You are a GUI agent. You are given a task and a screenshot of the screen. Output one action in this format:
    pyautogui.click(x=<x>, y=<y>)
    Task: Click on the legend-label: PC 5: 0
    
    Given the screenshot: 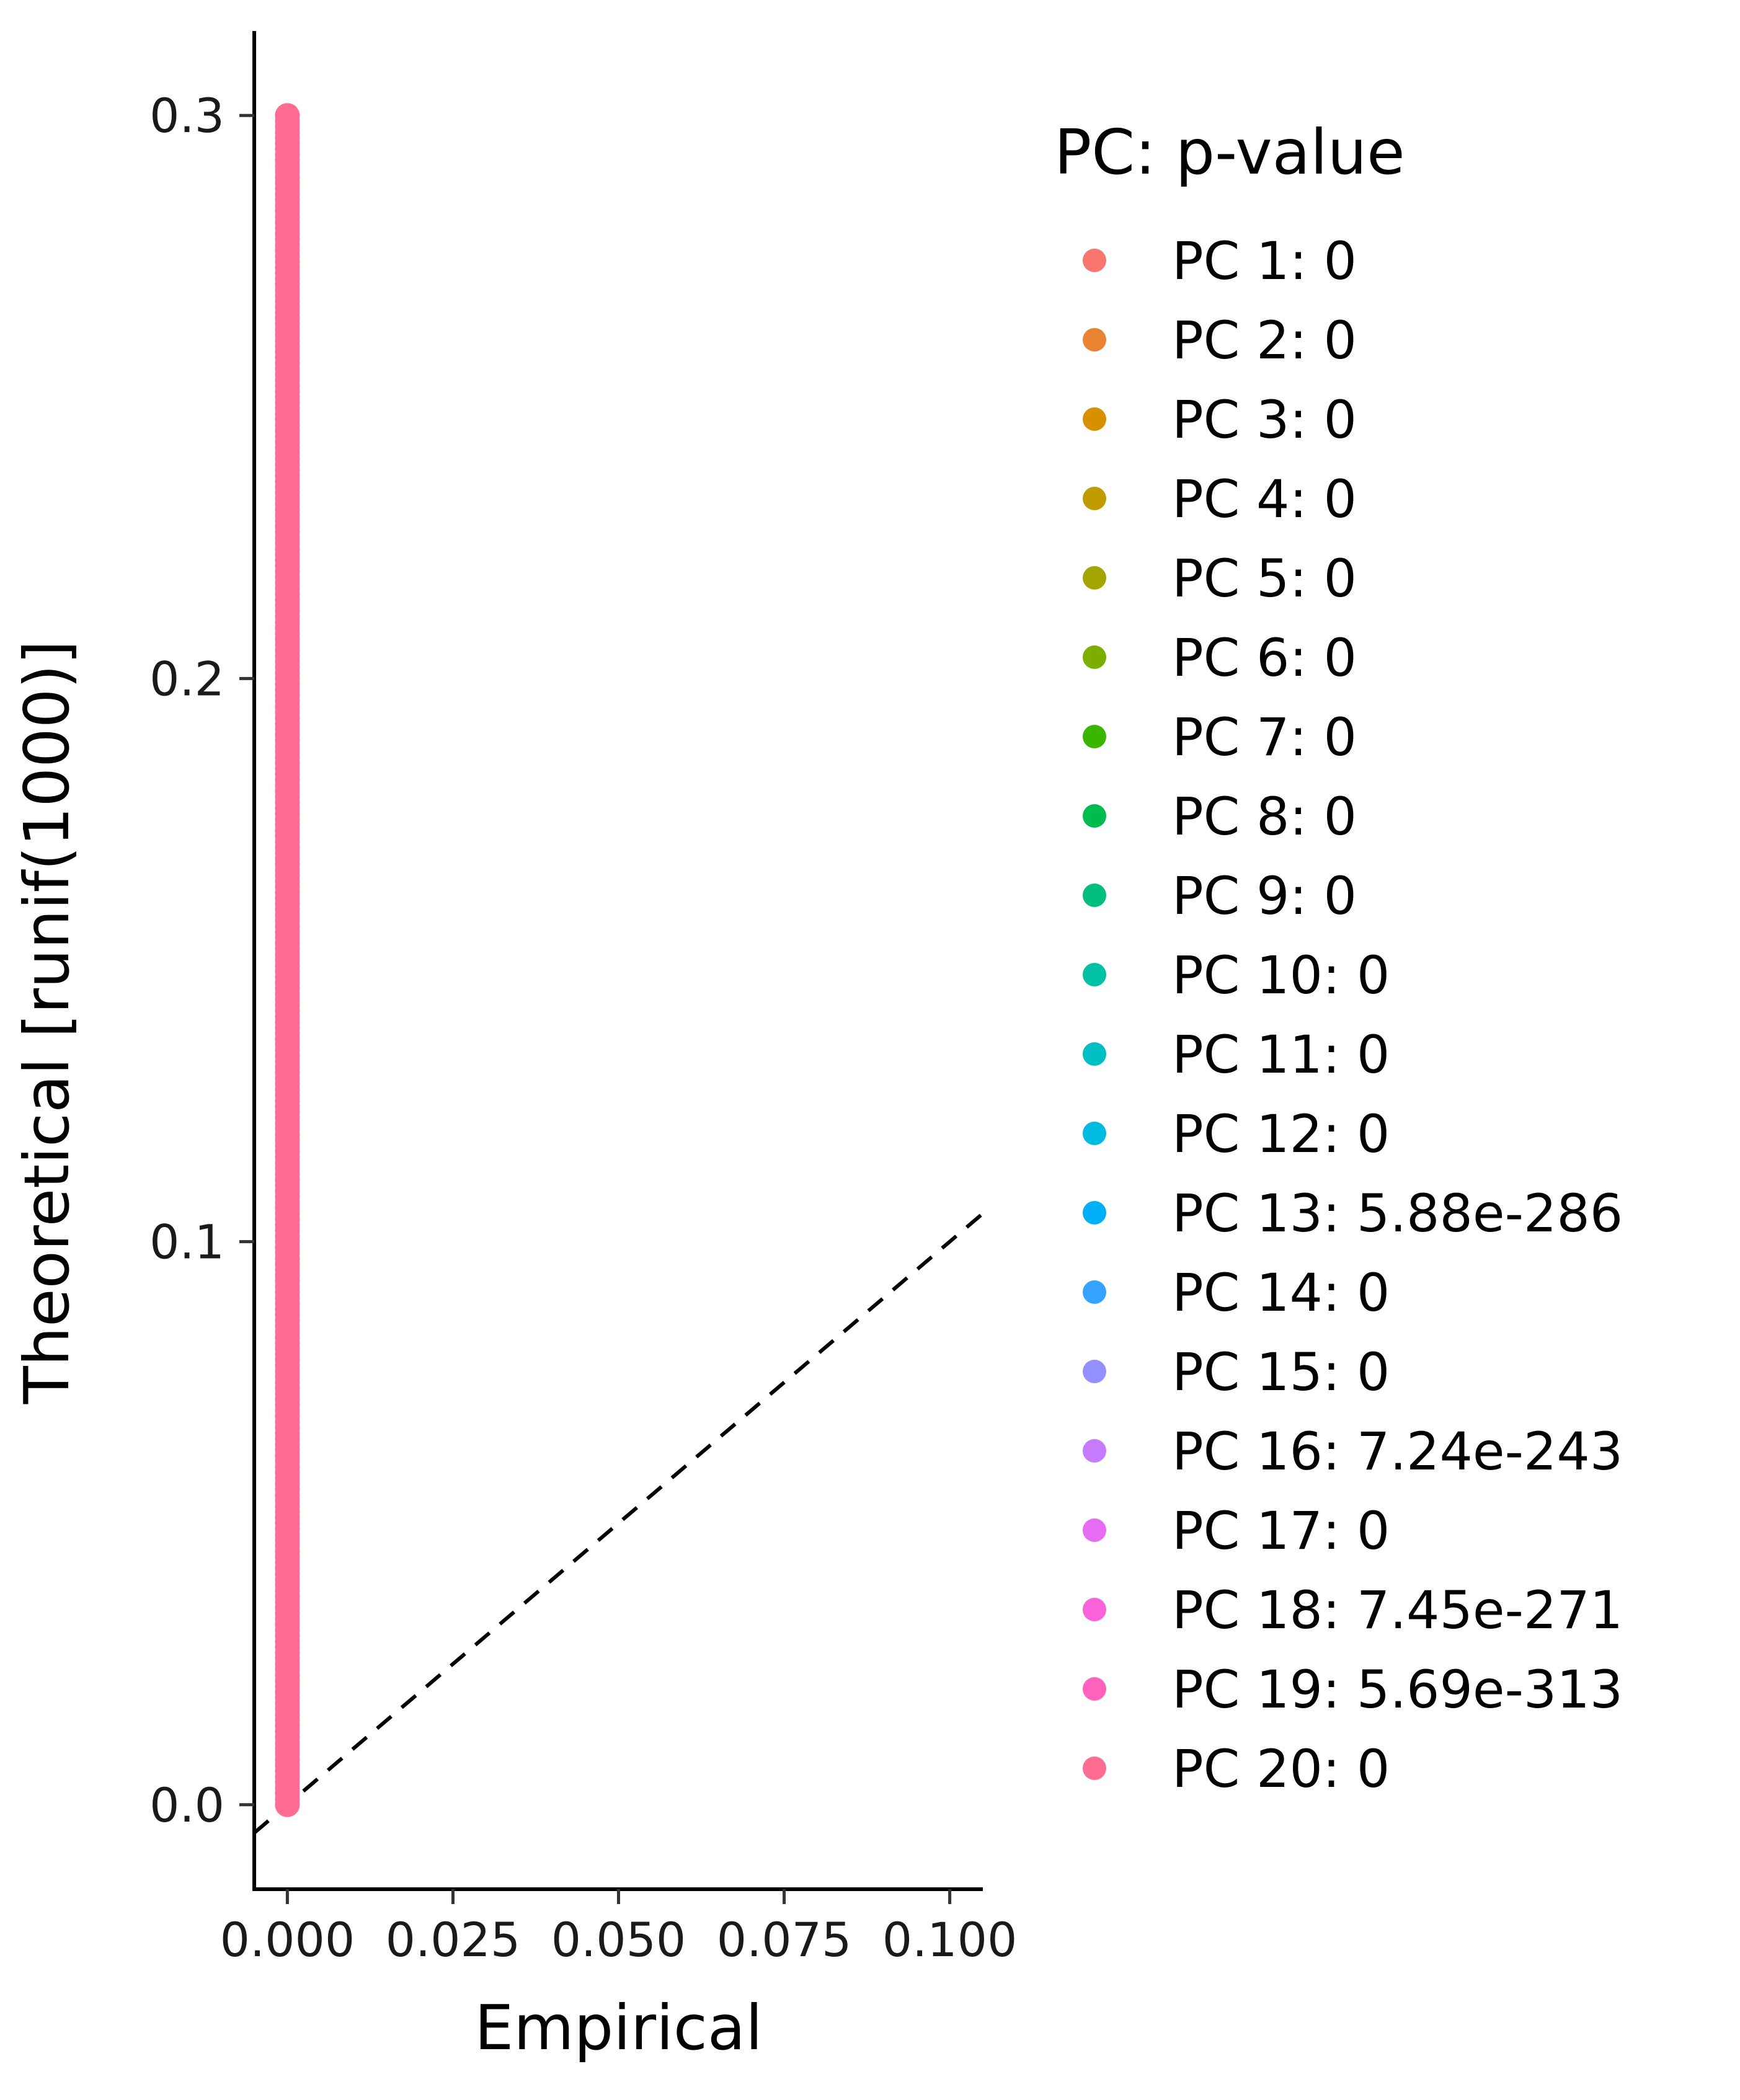 What is the action you would take?
    pyautogui.click(x=1264, y=578)
    